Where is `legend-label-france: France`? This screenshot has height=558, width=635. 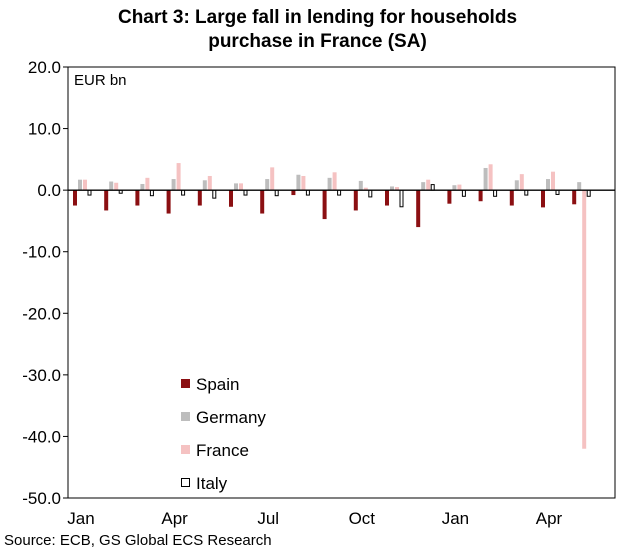 legend-label-france: France is located at coordinates (222, 450).